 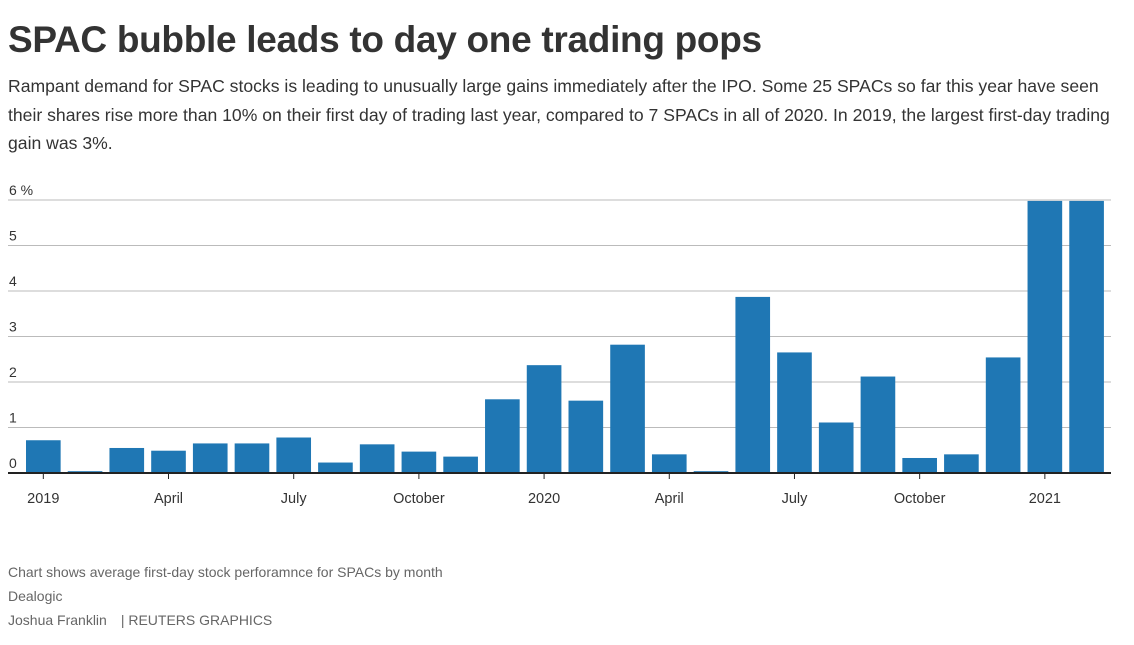 I want to click on y-tick-label: 1, so click(x=13, y=418).